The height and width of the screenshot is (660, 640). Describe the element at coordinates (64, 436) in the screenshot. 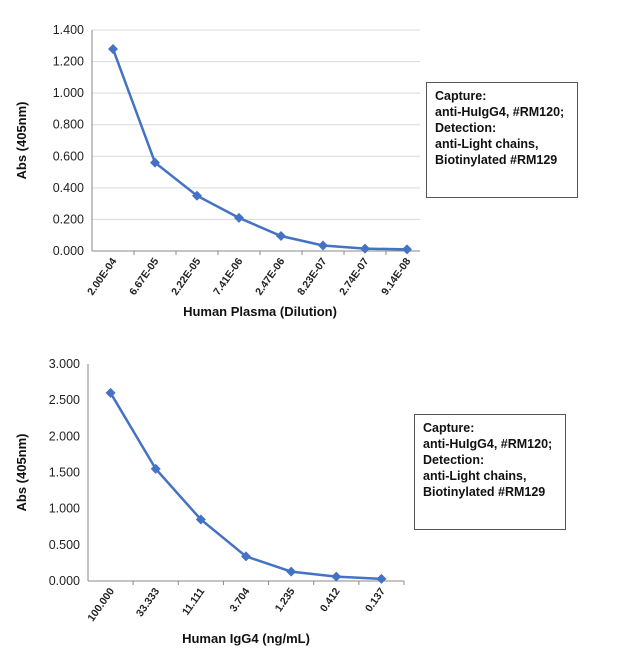

I see `y-tick-label: 2.000` at that location.